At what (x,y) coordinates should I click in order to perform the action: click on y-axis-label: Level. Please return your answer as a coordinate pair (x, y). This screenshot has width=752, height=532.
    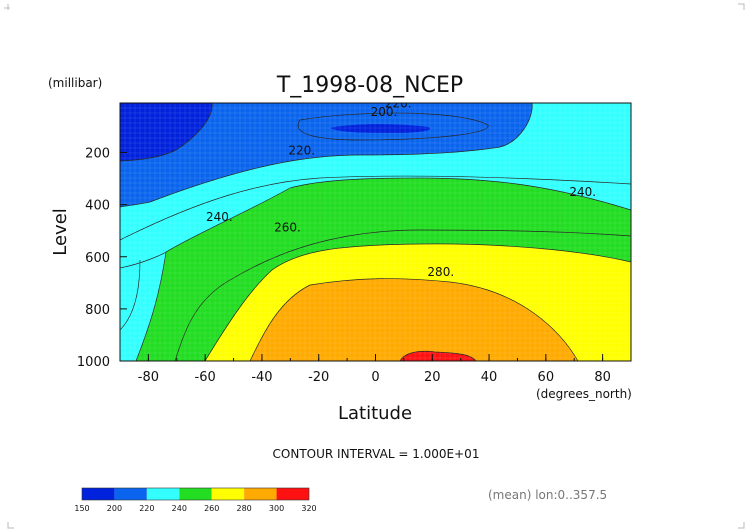
    Looking at the image, I should click on (60, 232).